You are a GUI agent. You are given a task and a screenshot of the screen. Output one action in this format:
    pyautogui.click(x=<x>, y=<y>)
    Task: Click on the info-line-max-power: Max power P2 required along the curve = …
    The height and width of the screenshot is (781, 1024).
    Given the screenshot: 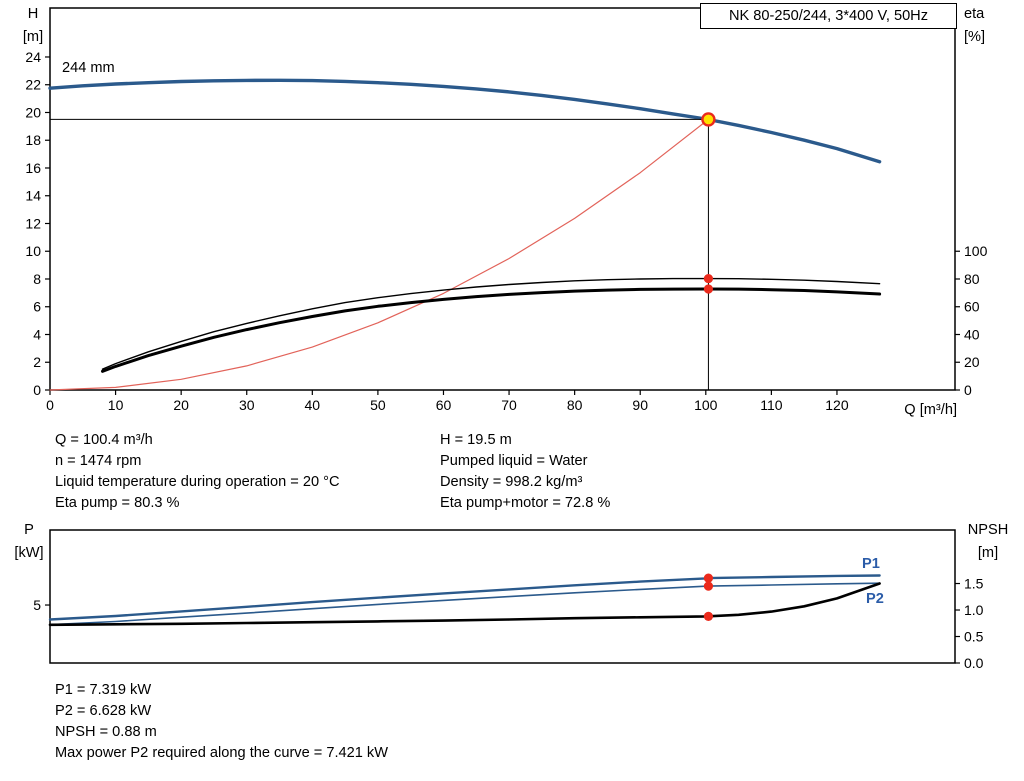 What is the action you would take?
    pyautogui.click(x=221, y=753)
    